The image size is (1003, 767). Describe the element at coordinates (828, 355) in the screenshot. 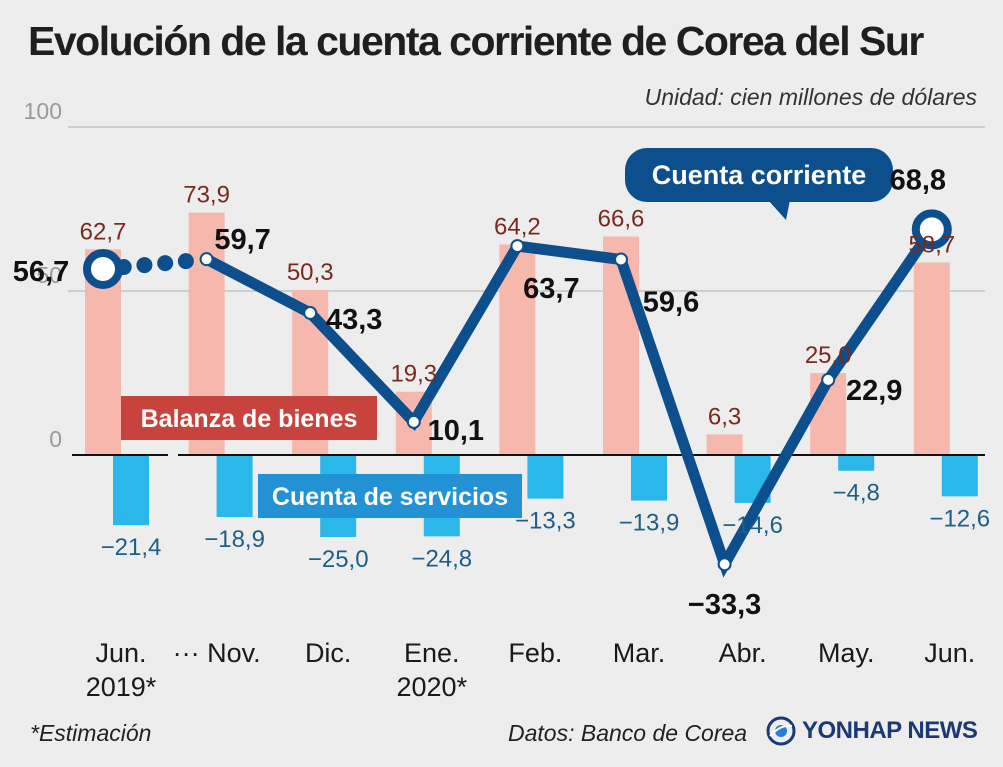

I see `goods-value-label: 25,0` at that location.